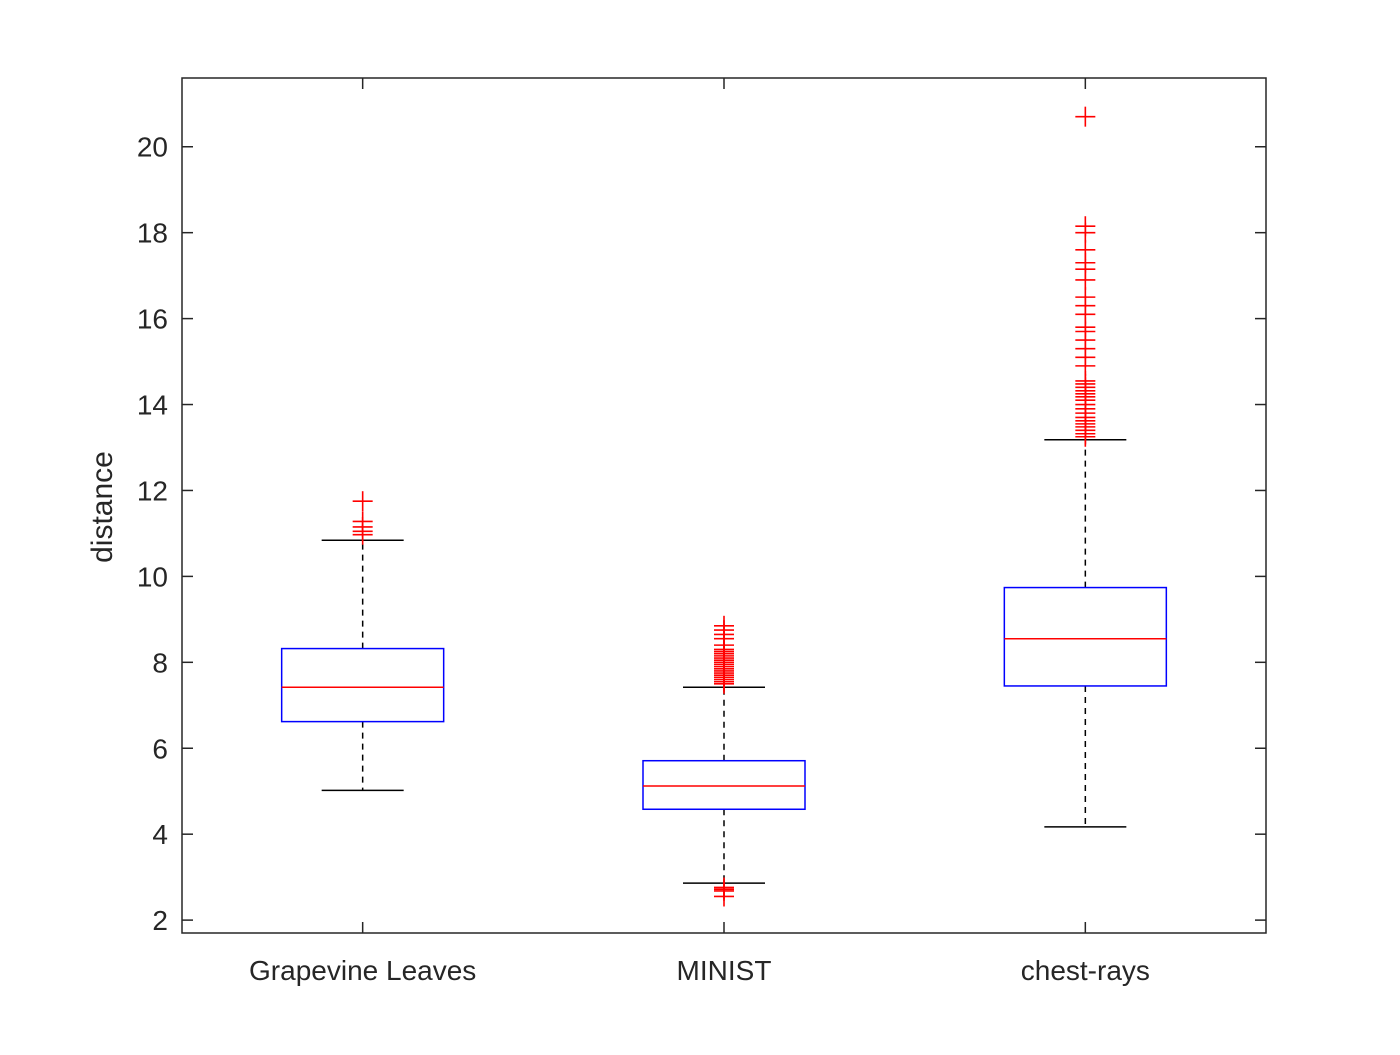 This screenshot has height=1055, width=1400. Describe the element at coordinates (152, 405) in the screenshot. I see `y-tick-label: 14` at that location.